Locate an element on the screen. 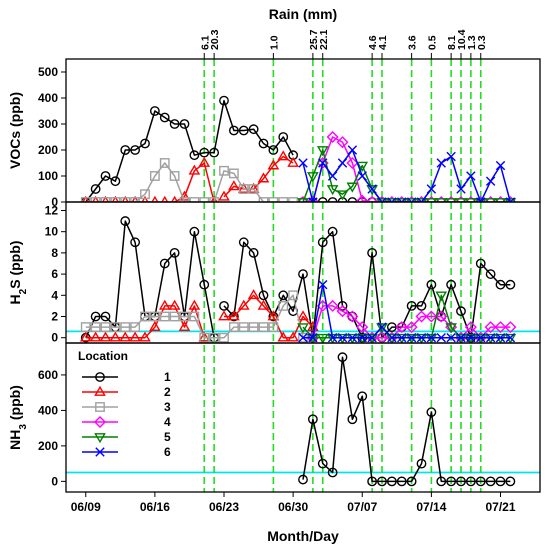 This screenshot has width=550, height=549. x-tick-label: 06/09 is located at coordinates (86, 507).